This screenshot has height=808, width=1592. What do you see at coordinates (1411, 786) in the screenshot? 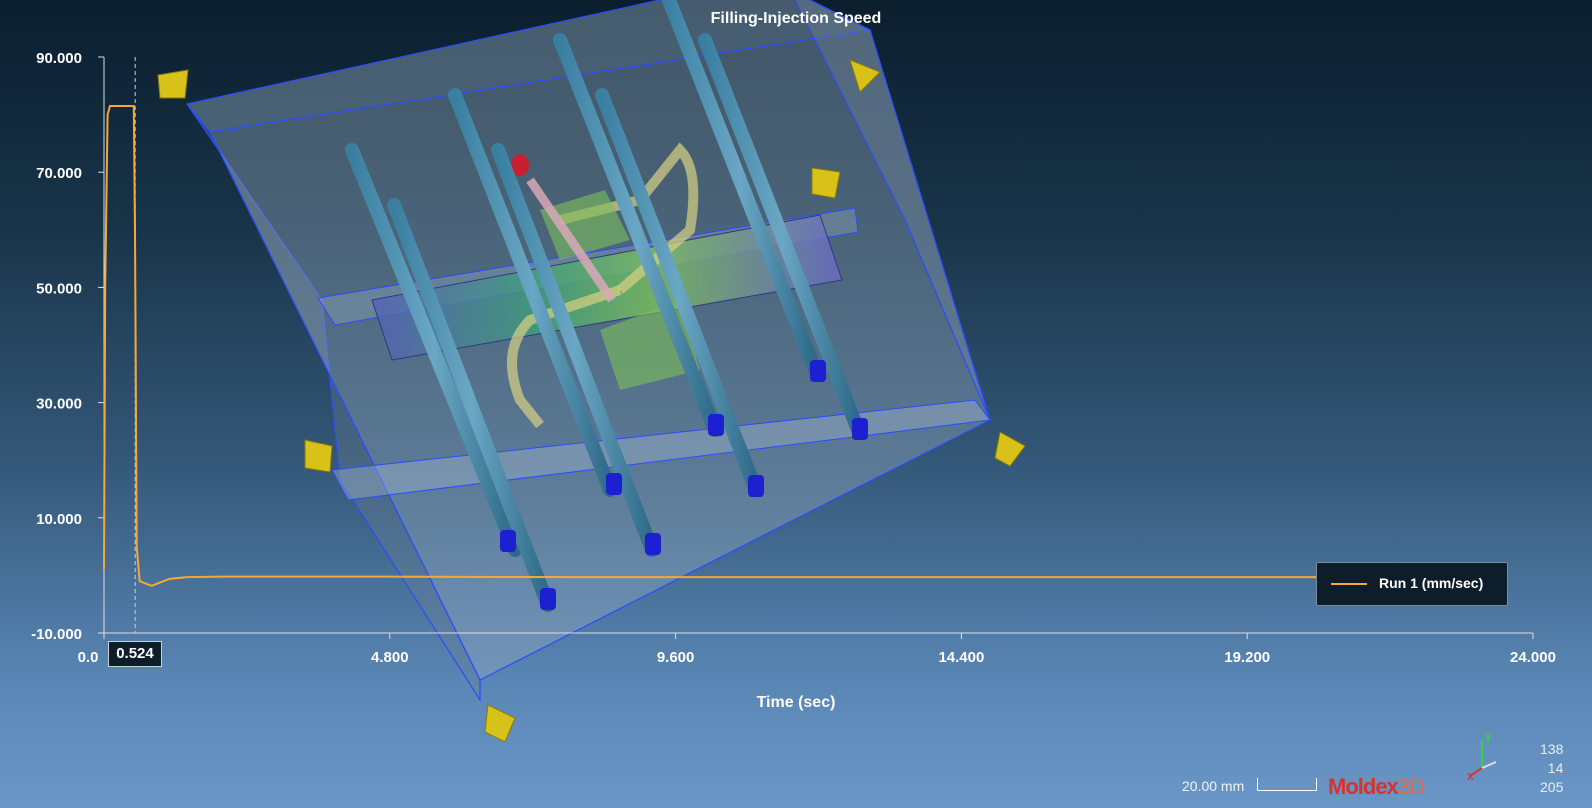
I see `brand-suffix: 3D` at bounding box center [1411, 786].